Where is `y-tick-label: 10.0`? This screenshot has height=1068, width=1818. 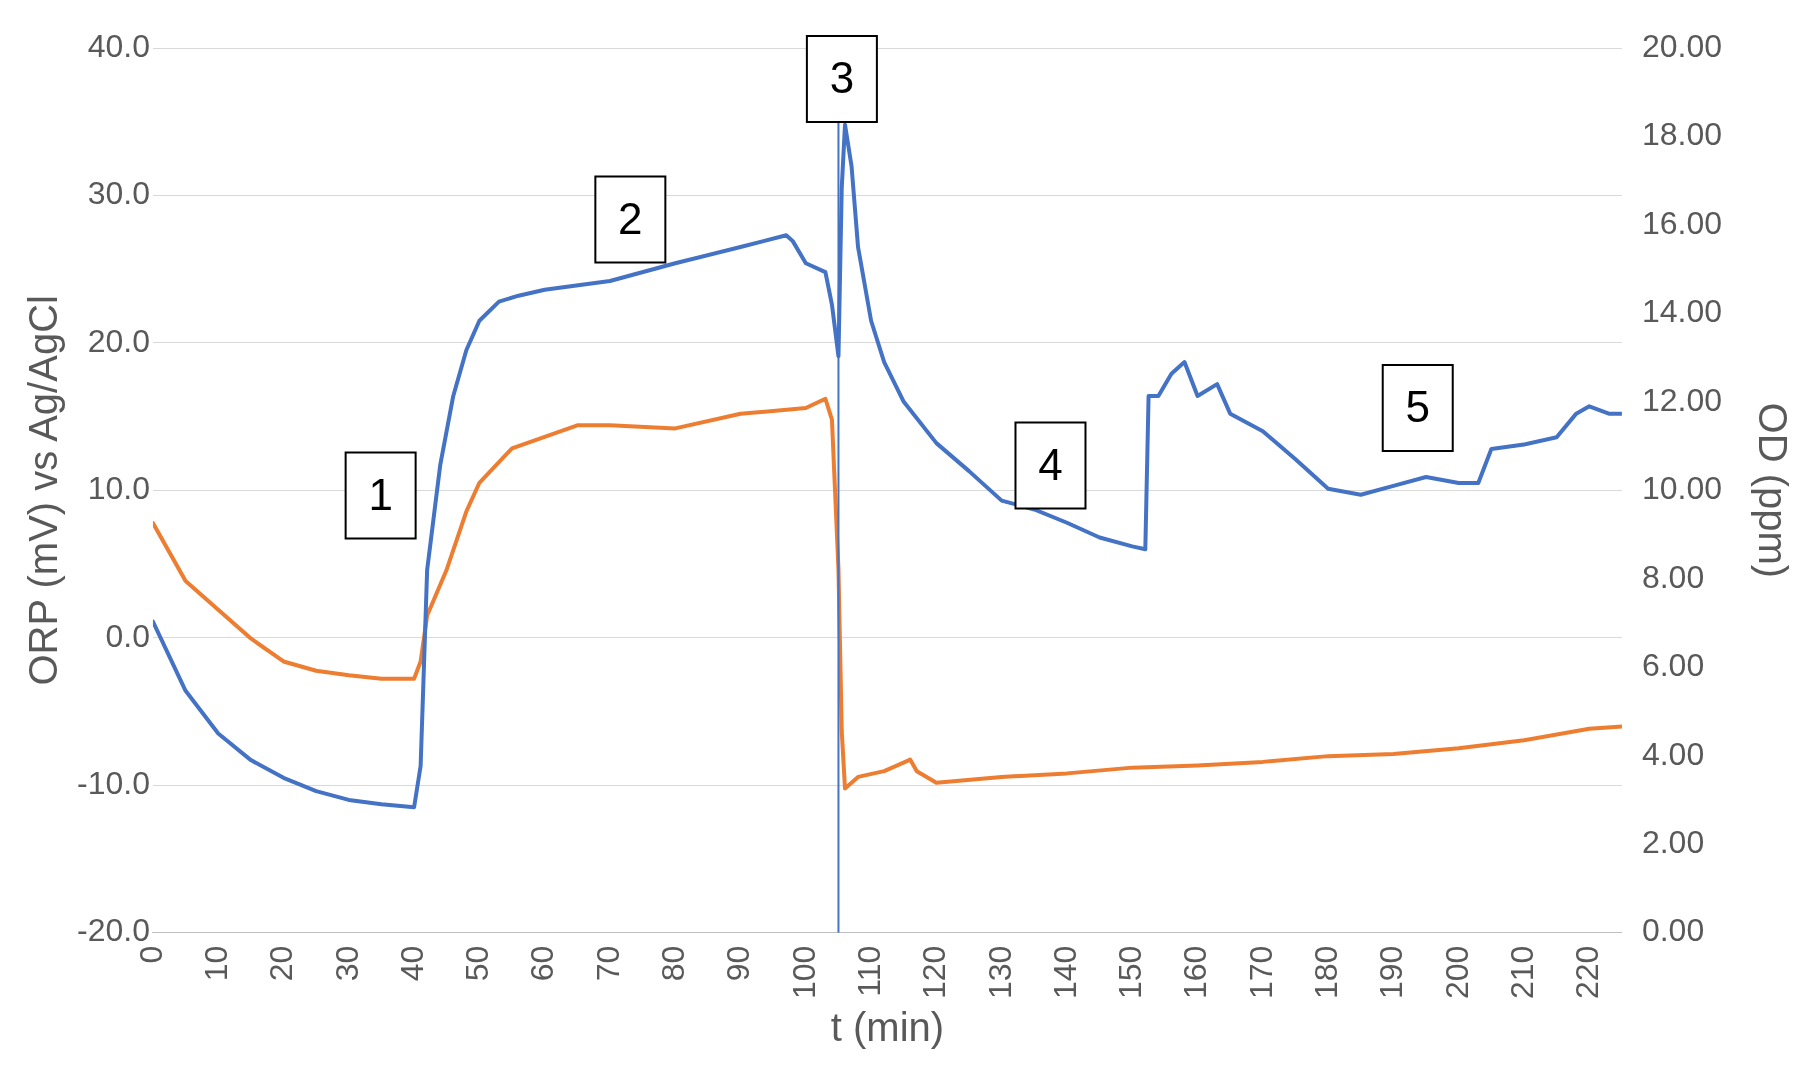 y-tick-label: 10.0 is located at coordinates (118, 488).